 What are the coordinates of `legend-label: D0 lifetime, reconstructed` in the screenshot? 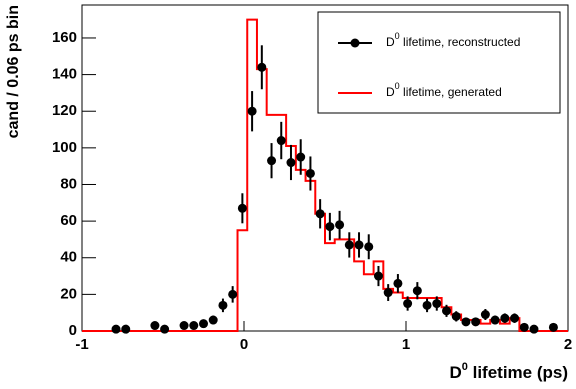 It's located at (453, 40).